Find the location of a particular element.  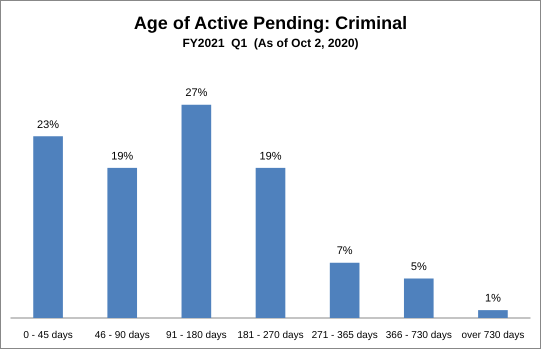

x-tick-label: 271 - 365 days is located at coordinates (345, 335).